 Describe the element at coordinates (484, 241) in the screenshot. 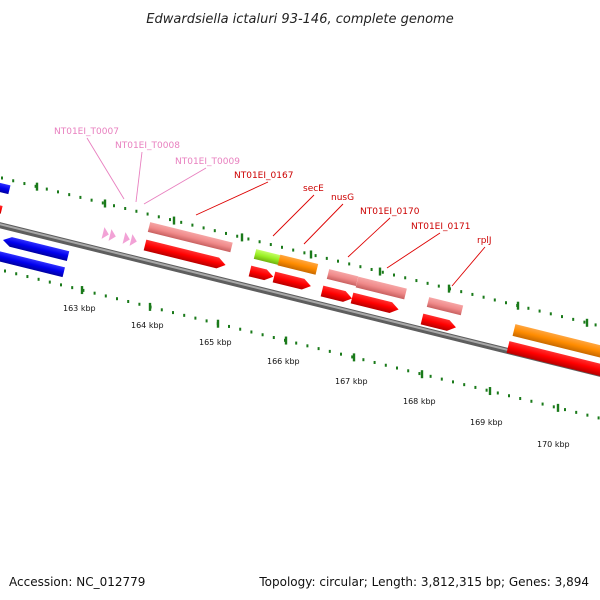

I see `gene-label: rplJ` at that location.